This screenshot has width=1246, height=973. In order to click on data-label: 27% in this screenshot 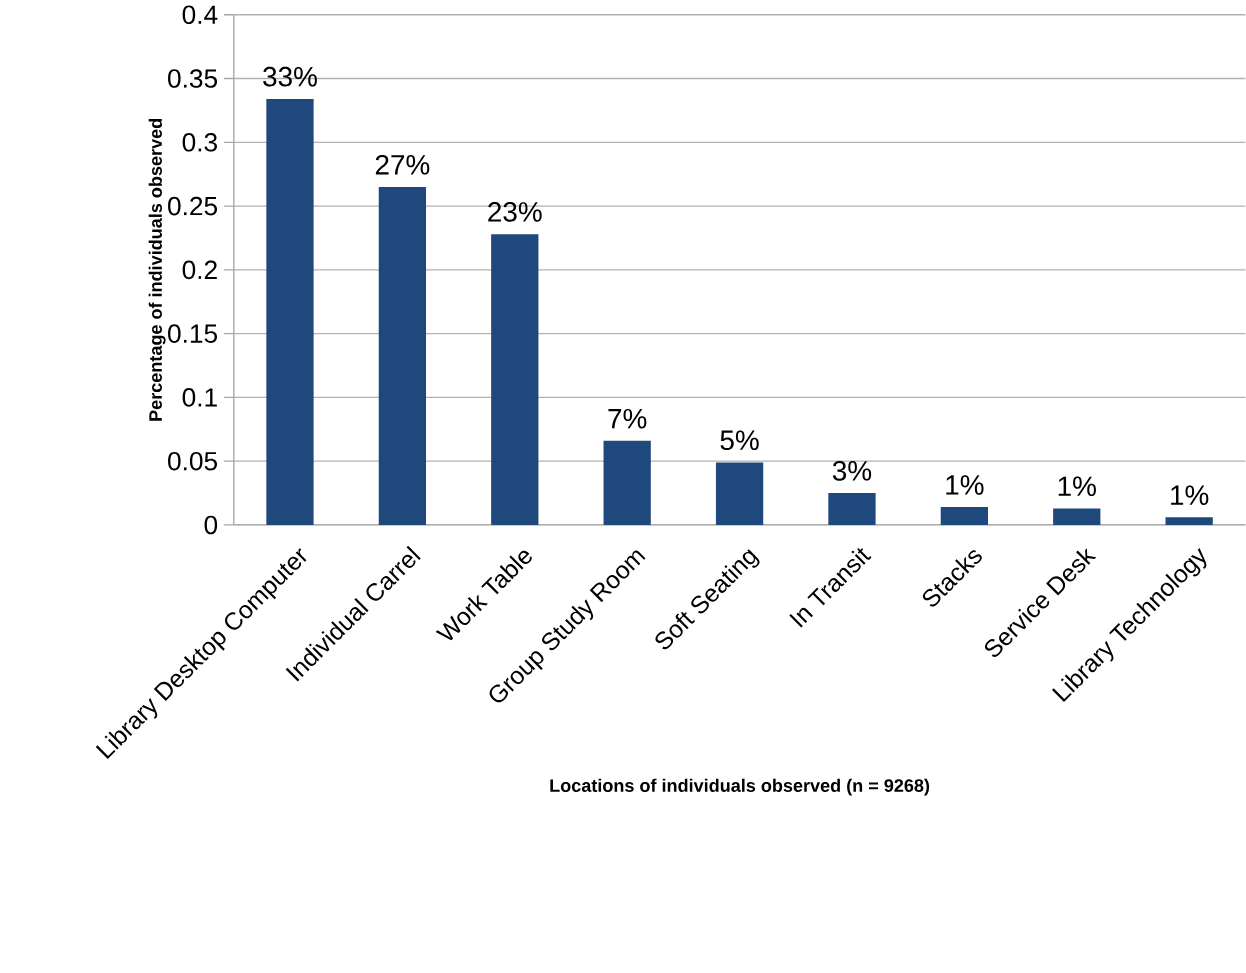, I will do `click(402, 165)`.